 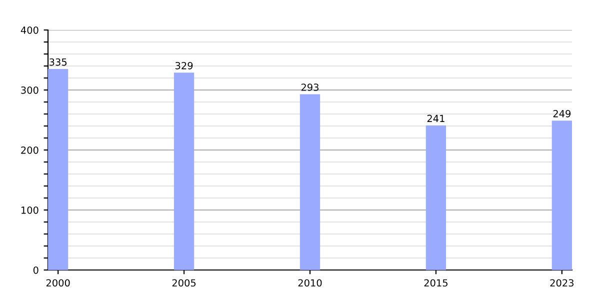 I want to click on data-label: 241, so click(x=435, y=118).